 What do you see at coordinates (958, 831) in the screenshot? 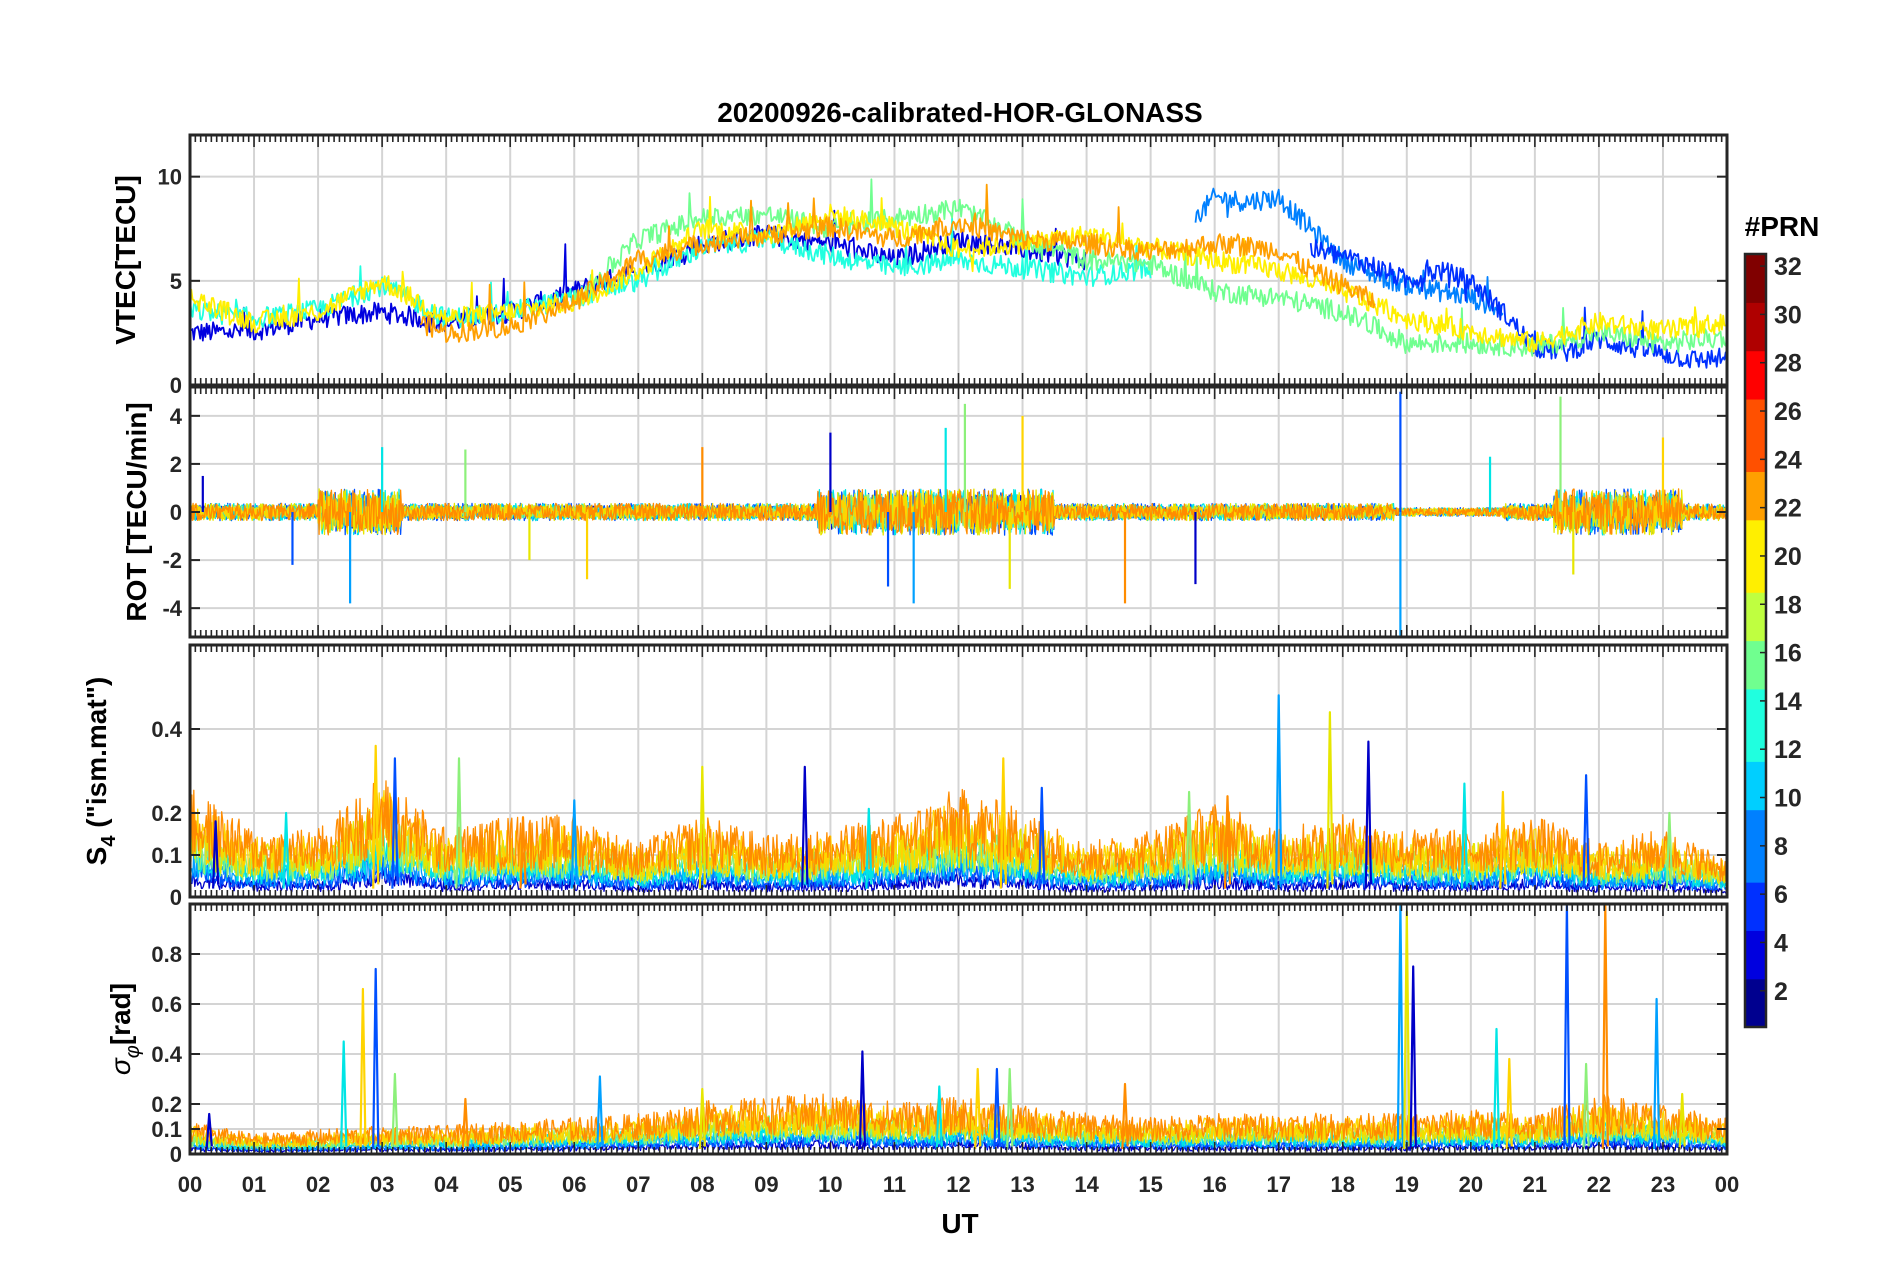
I see `s4-trace` at bounding box center [958, 831].